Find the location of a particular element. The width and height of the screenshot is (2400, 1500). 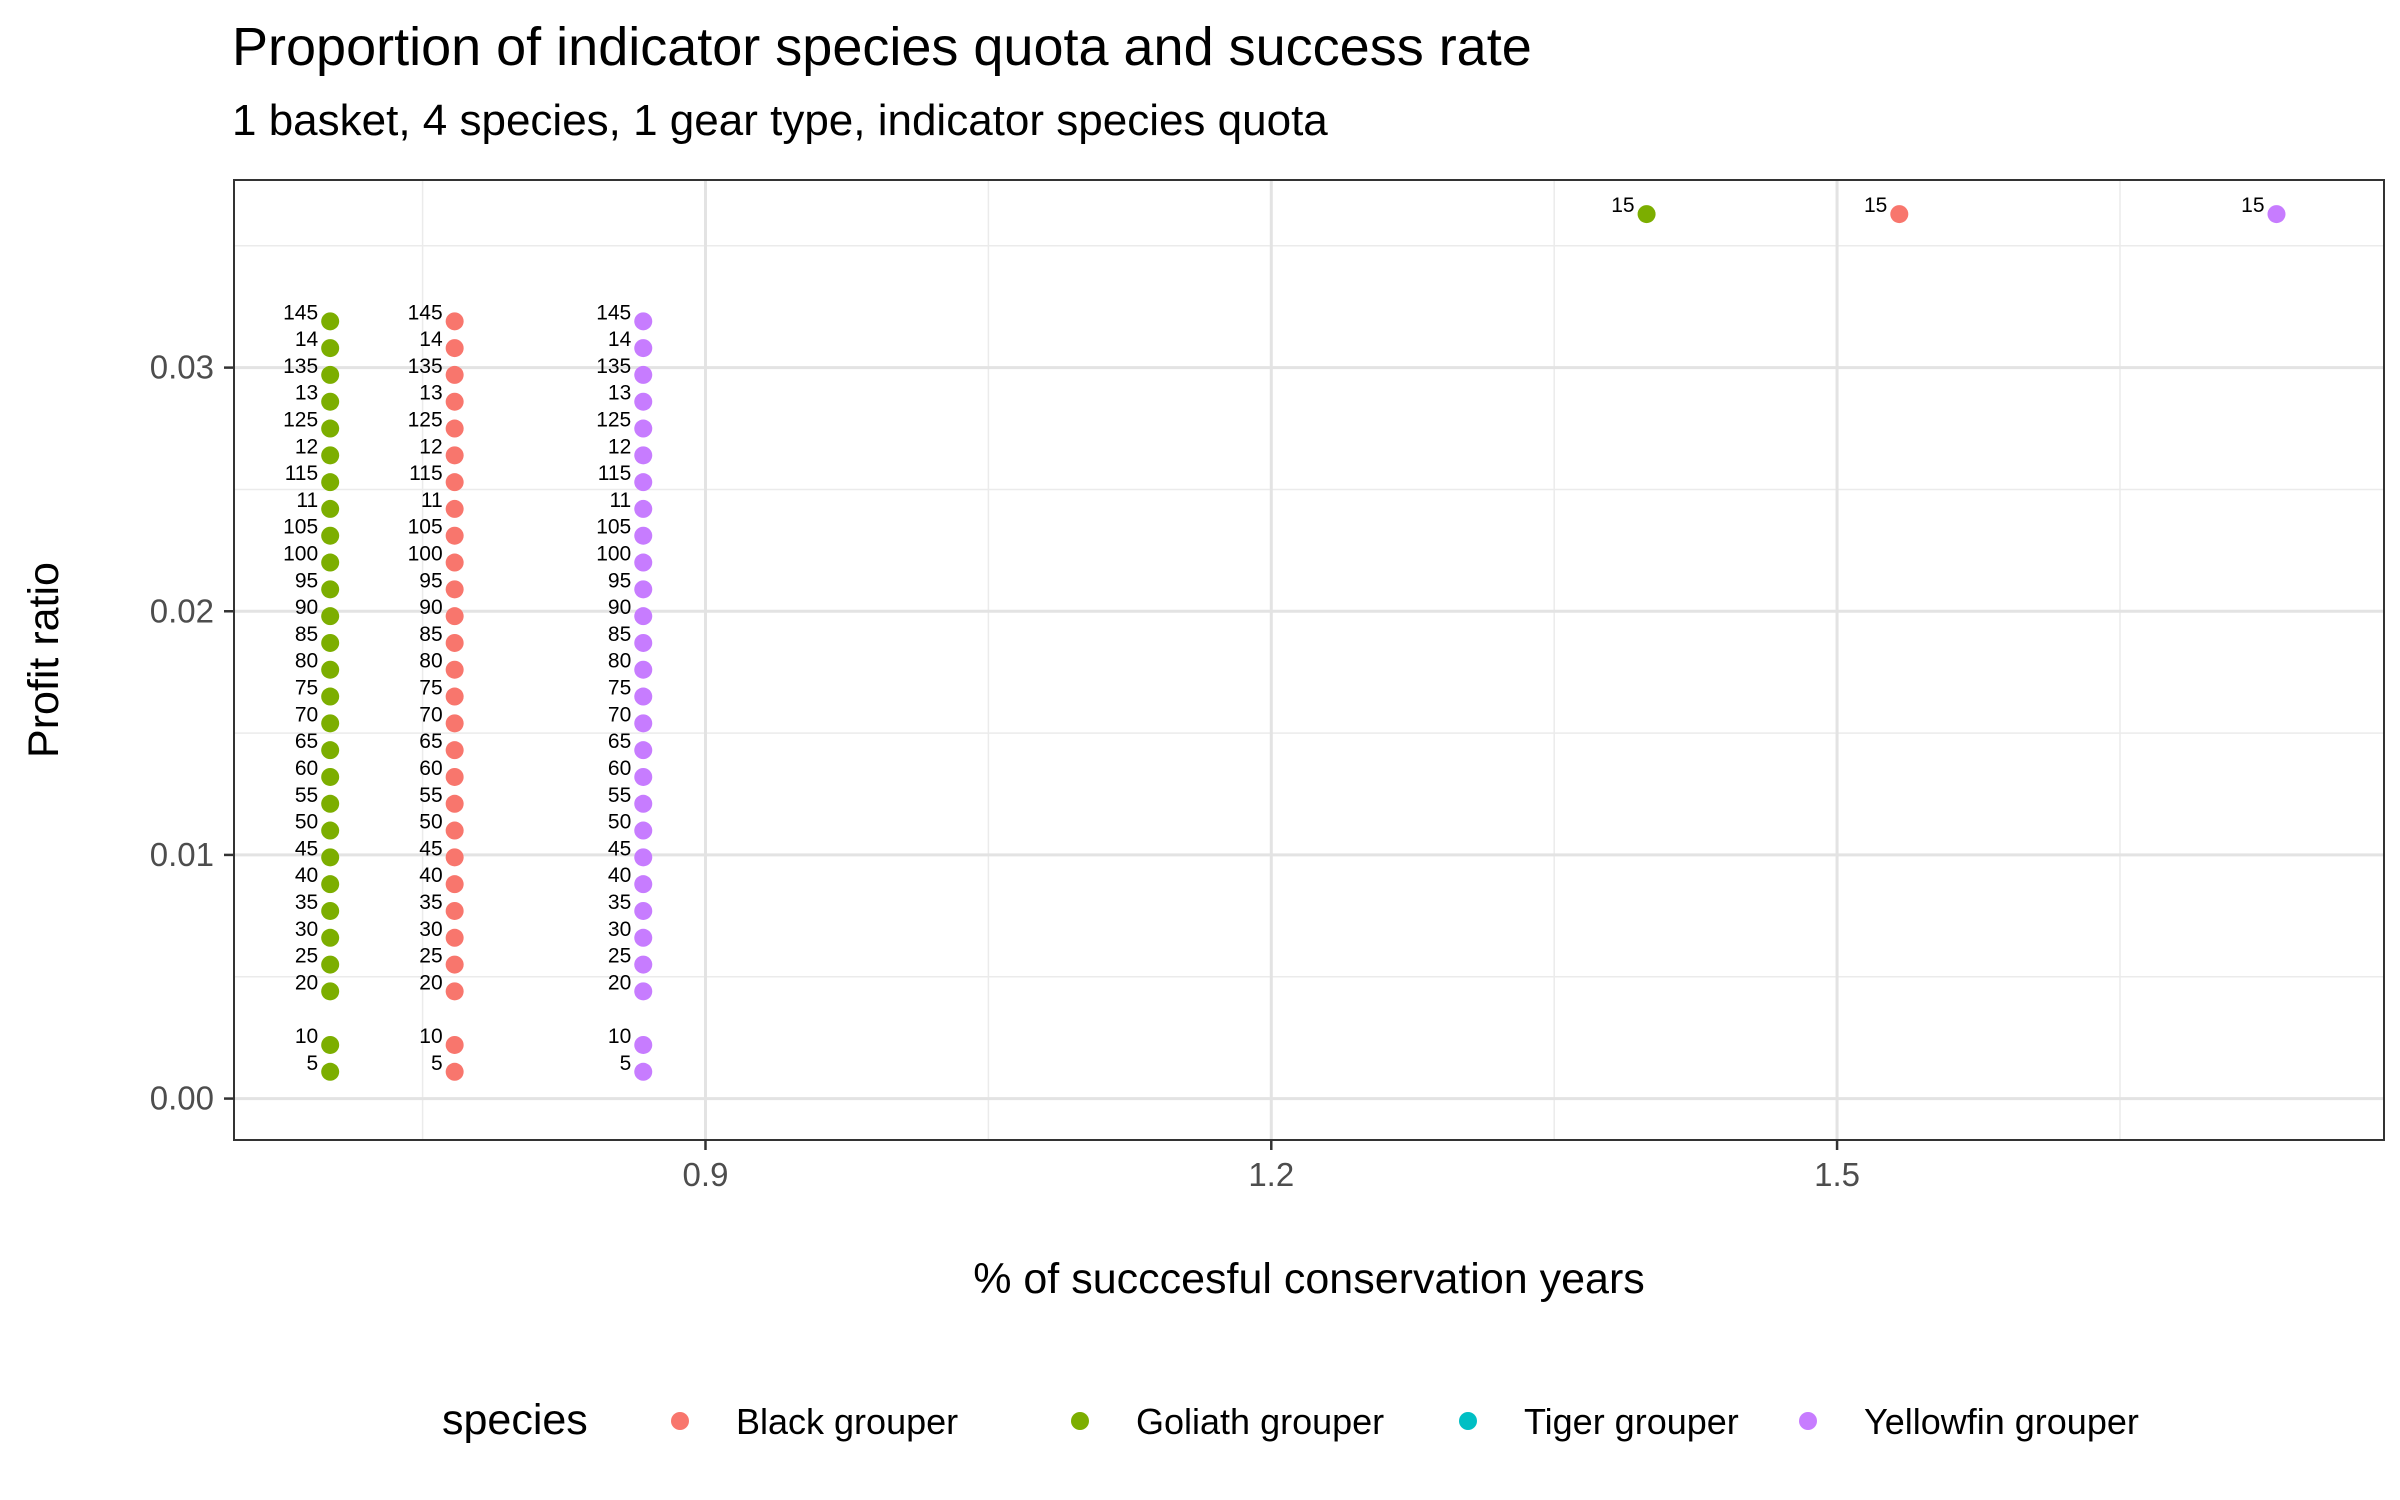

y-axis: 0.00 0.01 0.02 0.03 is located at coordinates (192, 733).